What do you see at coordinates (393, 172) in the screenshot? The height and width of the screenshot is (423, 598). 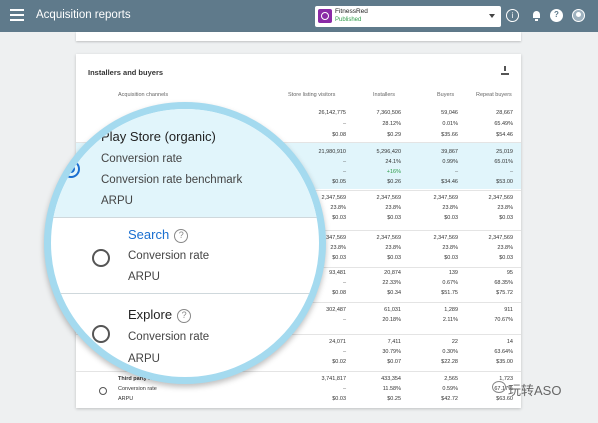 I see `table-cell: +16%` at bounding box center [393, 172].